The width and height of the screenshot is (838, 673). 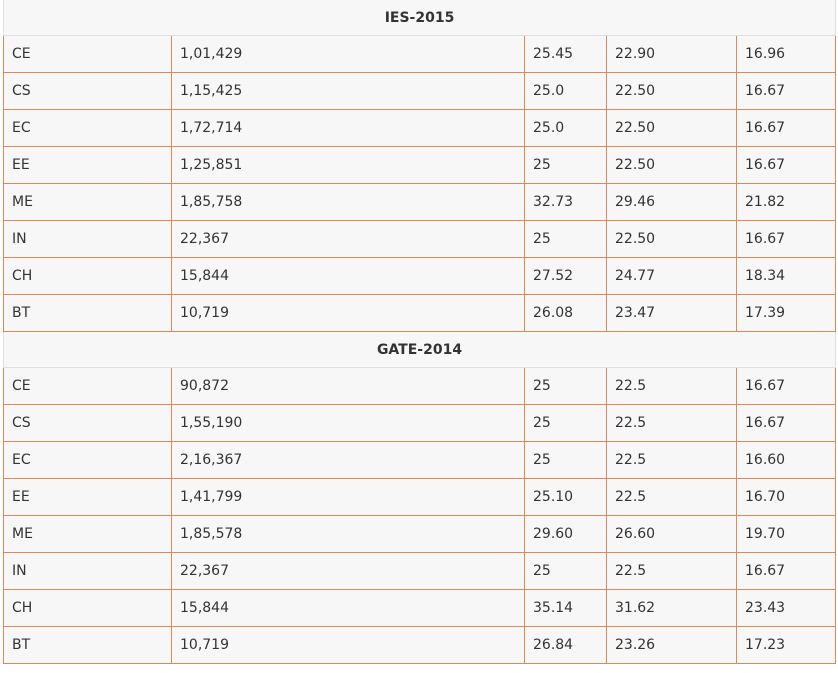 What do you see at coordinates (786, 54) in the screenshot?
I see `sc-st-cutoff-cell: 16.96` at bounding box center [786, 54].